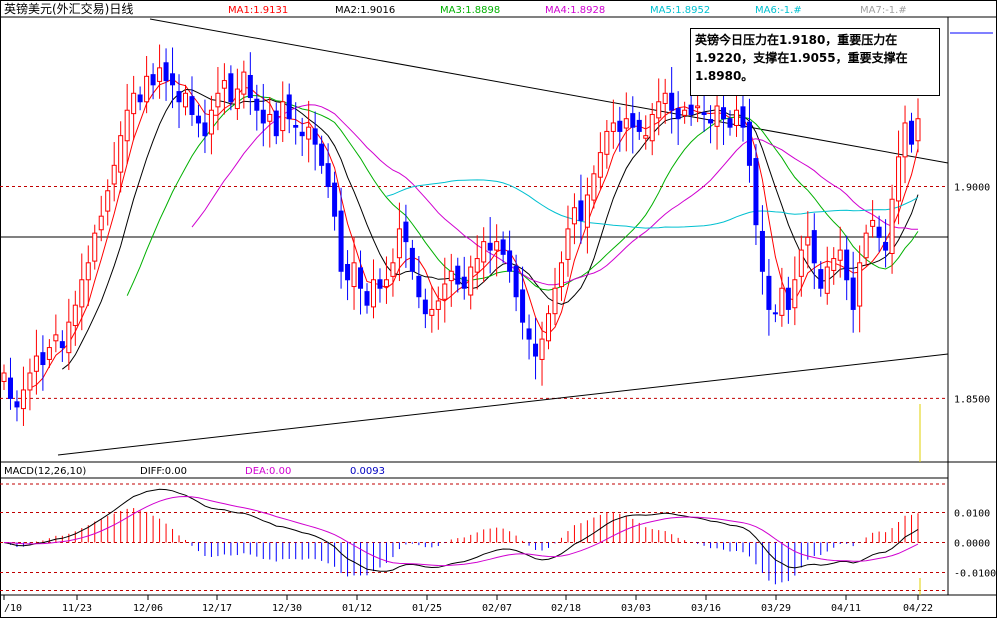 The width and height of the screenshot is (997, 618). Describe the element at coordinates (972, 188) in the screenshot. I see `price-tick-label: 1.9000` at that location.